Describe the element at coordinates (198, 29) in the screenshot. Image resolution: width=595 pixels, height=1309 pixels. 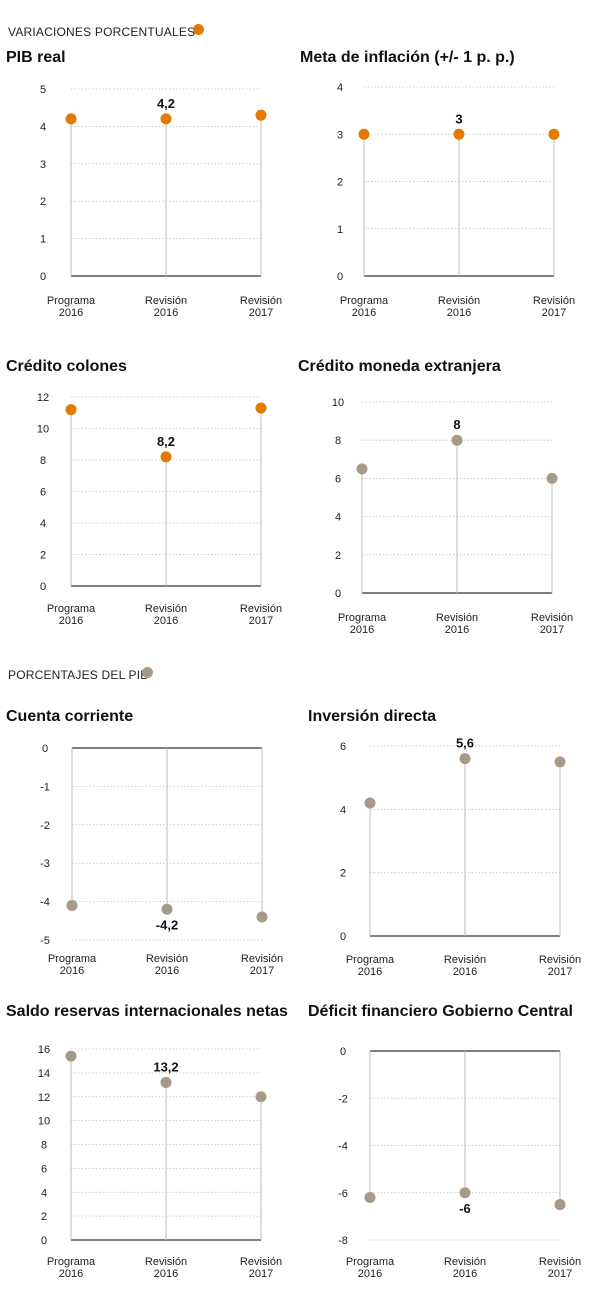
I see `legend-dot-orange` at that location.